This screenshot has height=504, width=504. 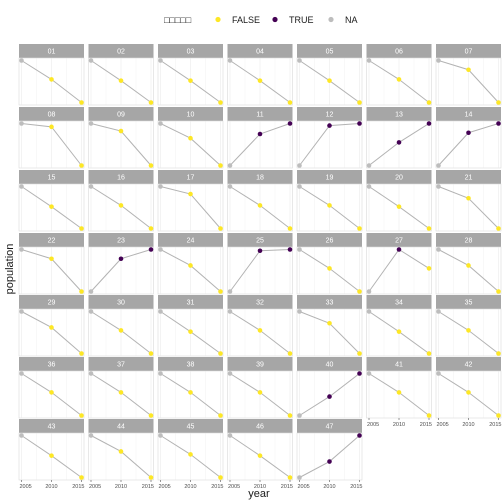 I want to click on facet-strip-label: 04, so click(x=260, y=52).